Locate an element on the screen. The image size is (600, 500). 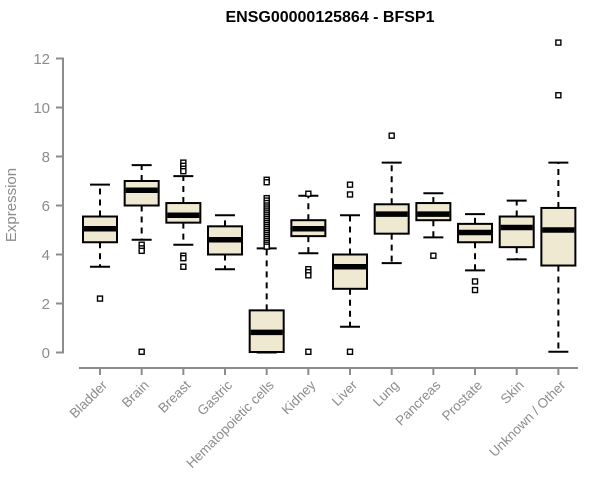
y-axis-label: Expression is located at coordinates (11, 205).